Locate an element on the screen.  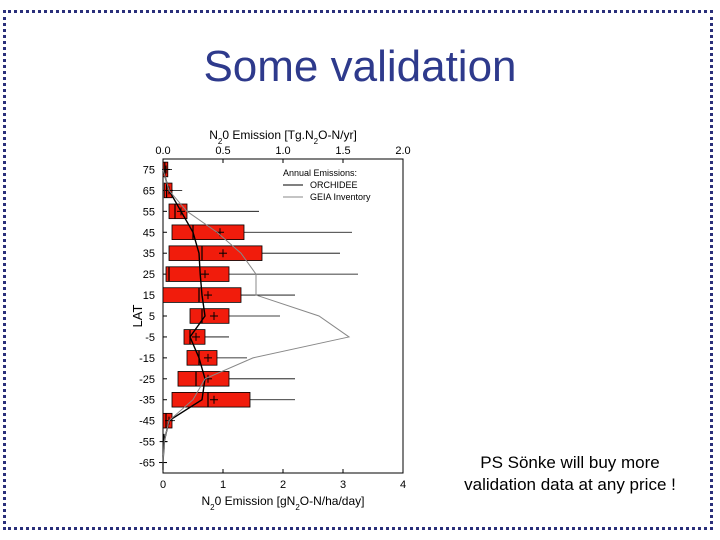
slide-note-line-2: validation data at any price ! is located at coordinates (570, 484).